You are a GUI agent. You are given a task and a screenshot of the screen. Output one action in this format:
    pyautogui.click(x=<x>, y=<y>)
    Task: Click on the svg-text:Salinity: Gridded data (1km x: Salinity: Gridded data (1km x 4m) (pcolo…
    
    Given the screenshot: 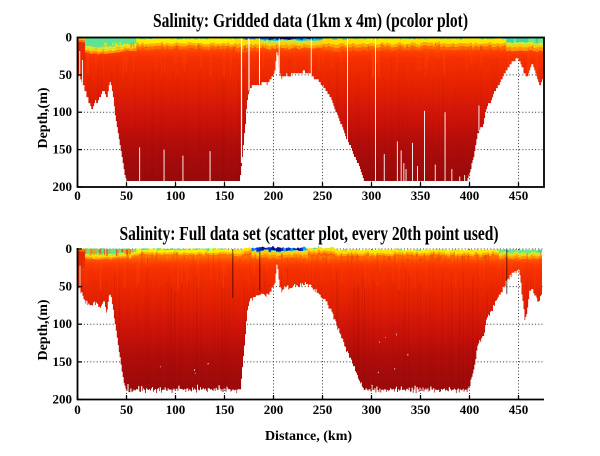 What is the action you would take?
    pyautogui.click(x=310, y=21)
    